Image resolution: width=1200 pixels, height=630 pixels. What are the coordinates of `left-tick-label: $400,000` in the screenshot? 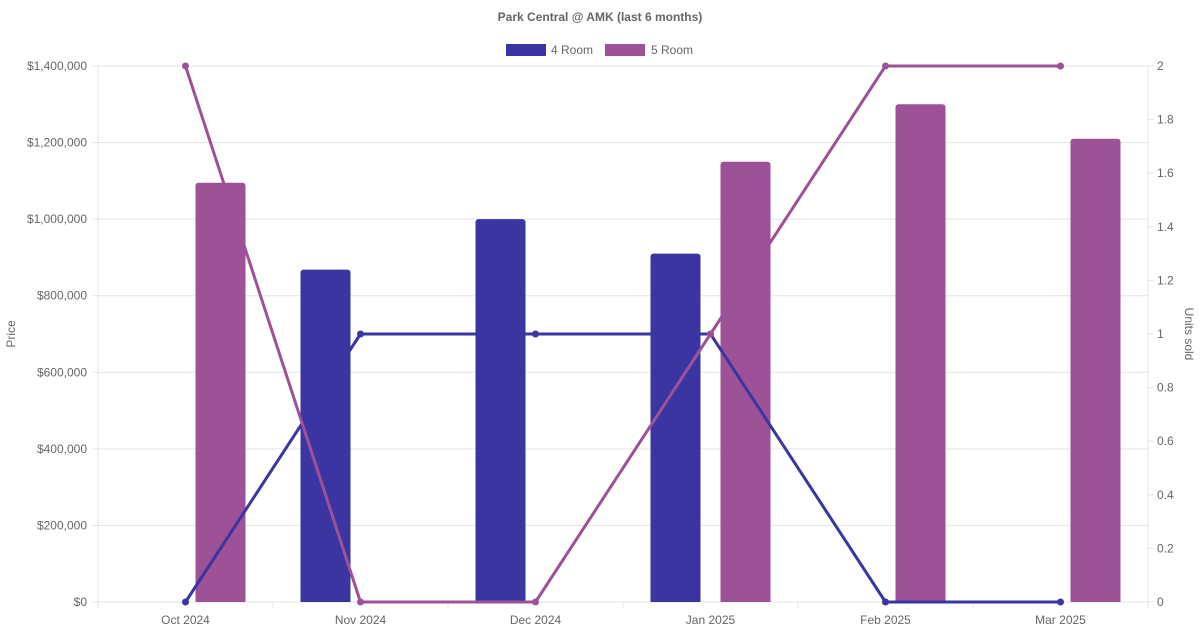 It's located at (62, 449).